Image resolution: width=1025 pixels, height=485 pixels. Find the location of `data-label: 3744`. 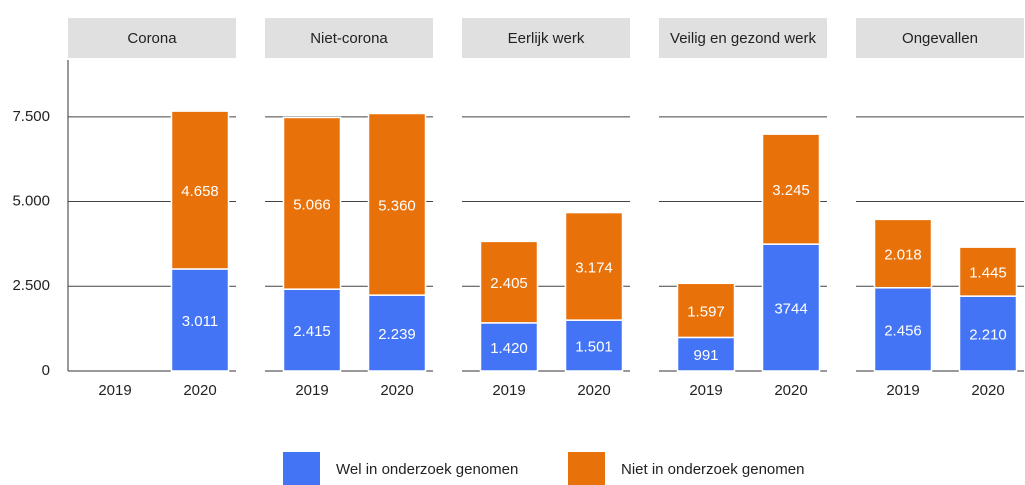

data-label: 3744 is located at coordinates (790, 309).